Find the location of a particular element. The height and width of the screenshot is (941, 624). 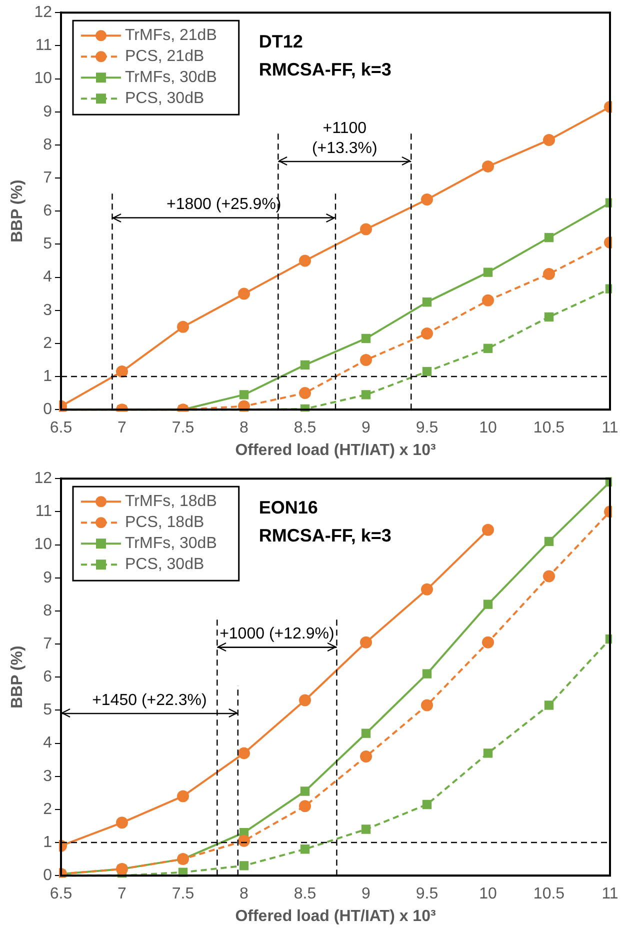

legend-label: TrMFs, 18dB is located at coordinates (170, 501).